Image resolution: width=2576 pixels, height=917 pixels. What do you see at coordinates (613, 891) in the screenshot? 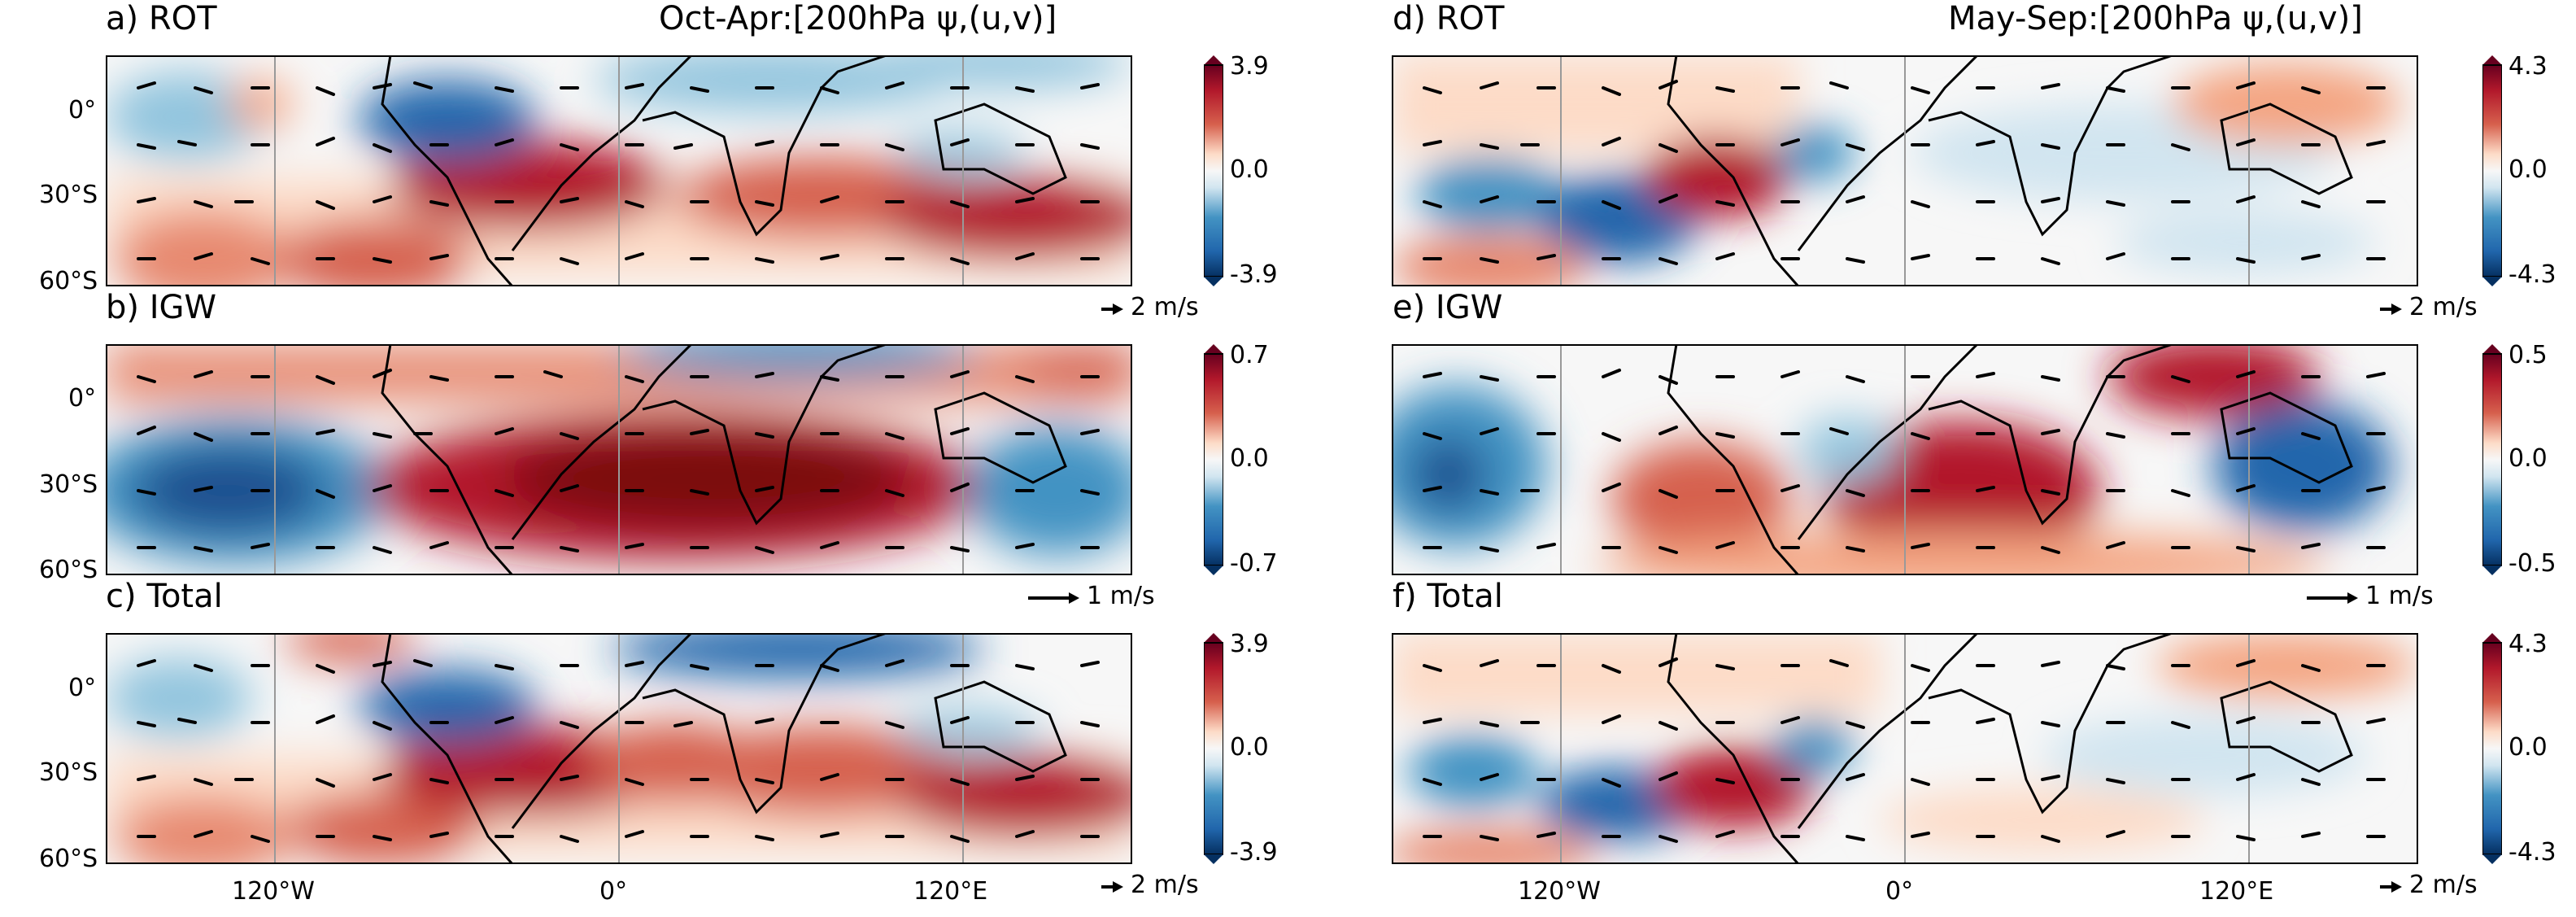
I see `lon-tick-0-left: 0°` at bounding box center [613, 891].